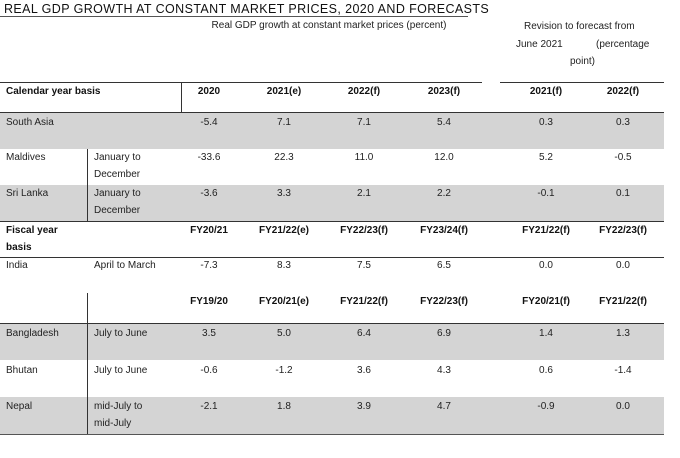 Image resolution: width=680 pixels, height=458 pixels. I want to click on table-cell: 6.5, so click(444, 265).